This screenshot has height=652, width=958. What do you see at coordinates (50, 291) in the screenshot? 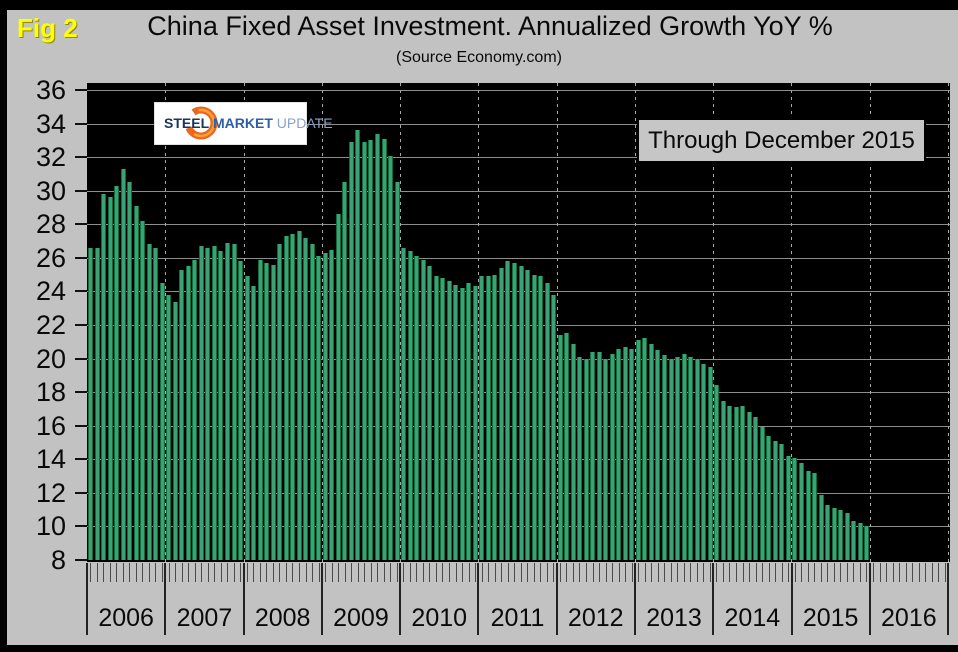
I see `y-axis-label: 24` at bounding box center [50, 291].